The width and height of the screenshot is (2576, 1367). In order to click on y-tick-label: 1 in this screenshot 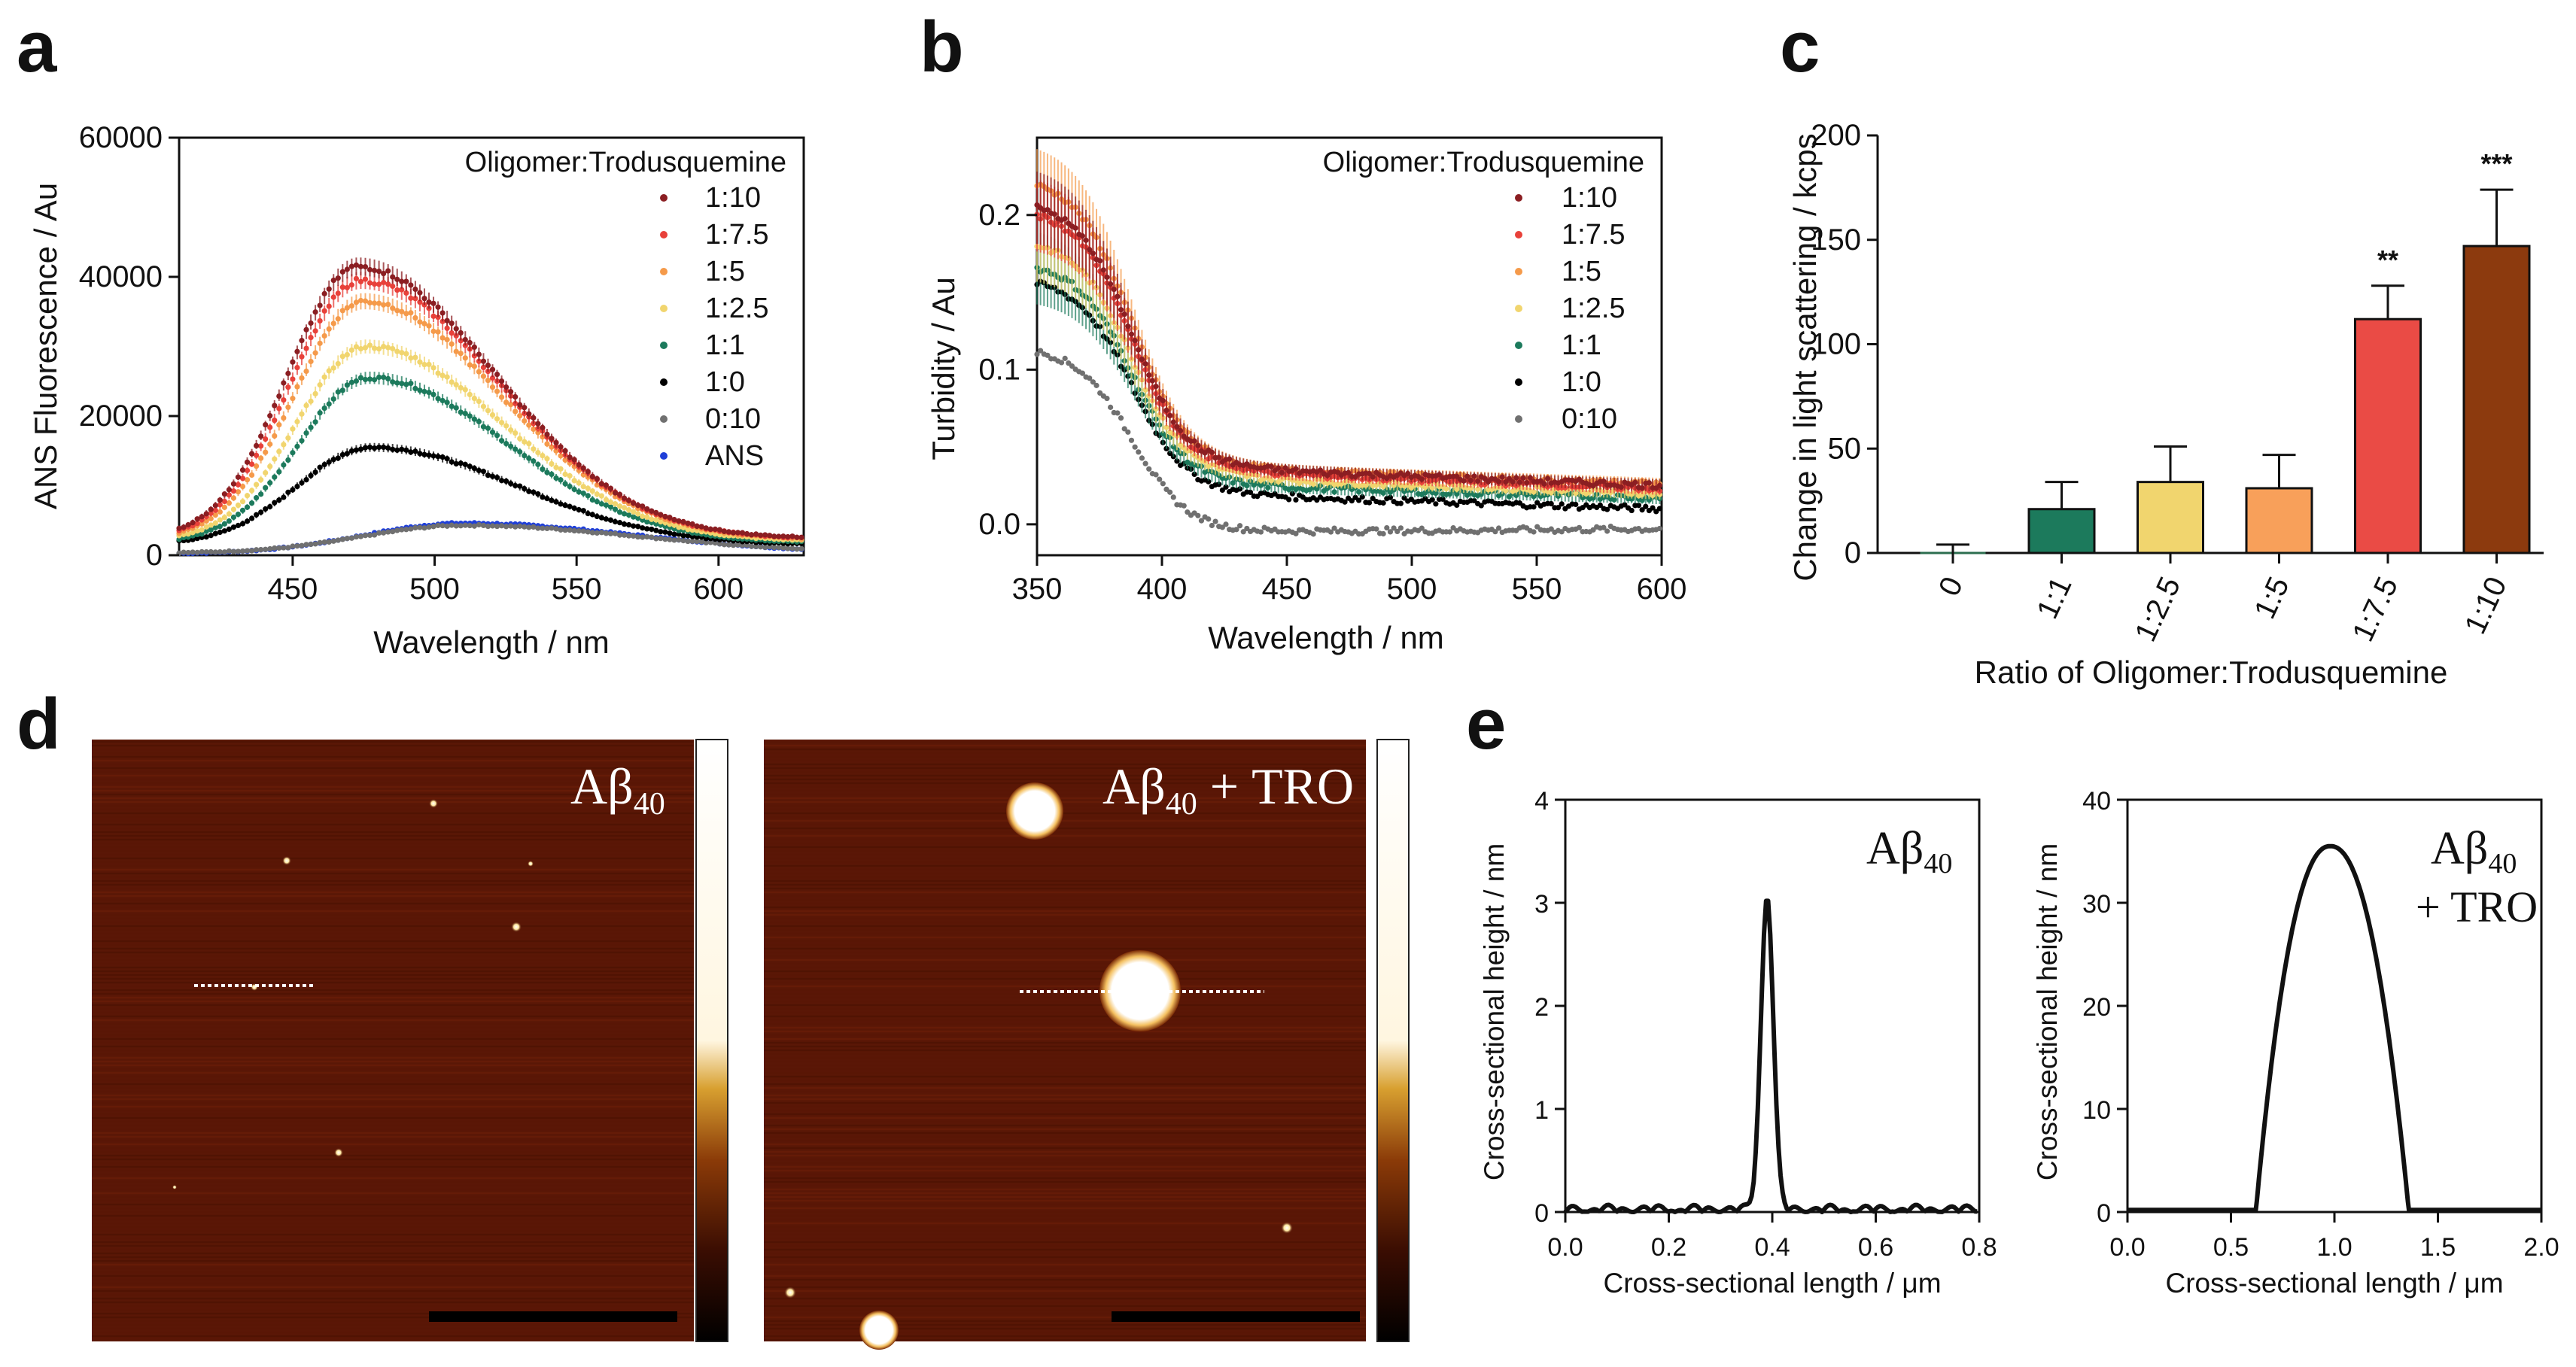, I will do `click(1541, 1110)`.